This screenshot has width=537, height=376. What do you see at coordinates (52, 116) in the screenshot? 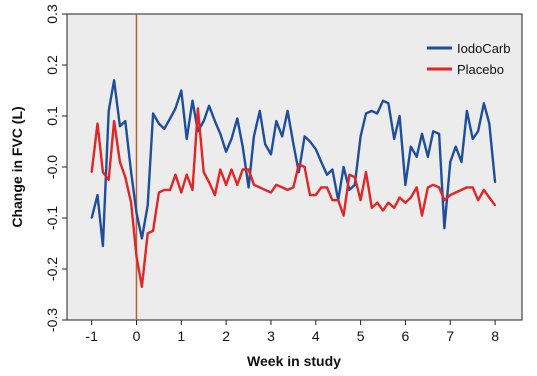
I see `y-tick-label: 0.1` at bounding box center [52, 116].